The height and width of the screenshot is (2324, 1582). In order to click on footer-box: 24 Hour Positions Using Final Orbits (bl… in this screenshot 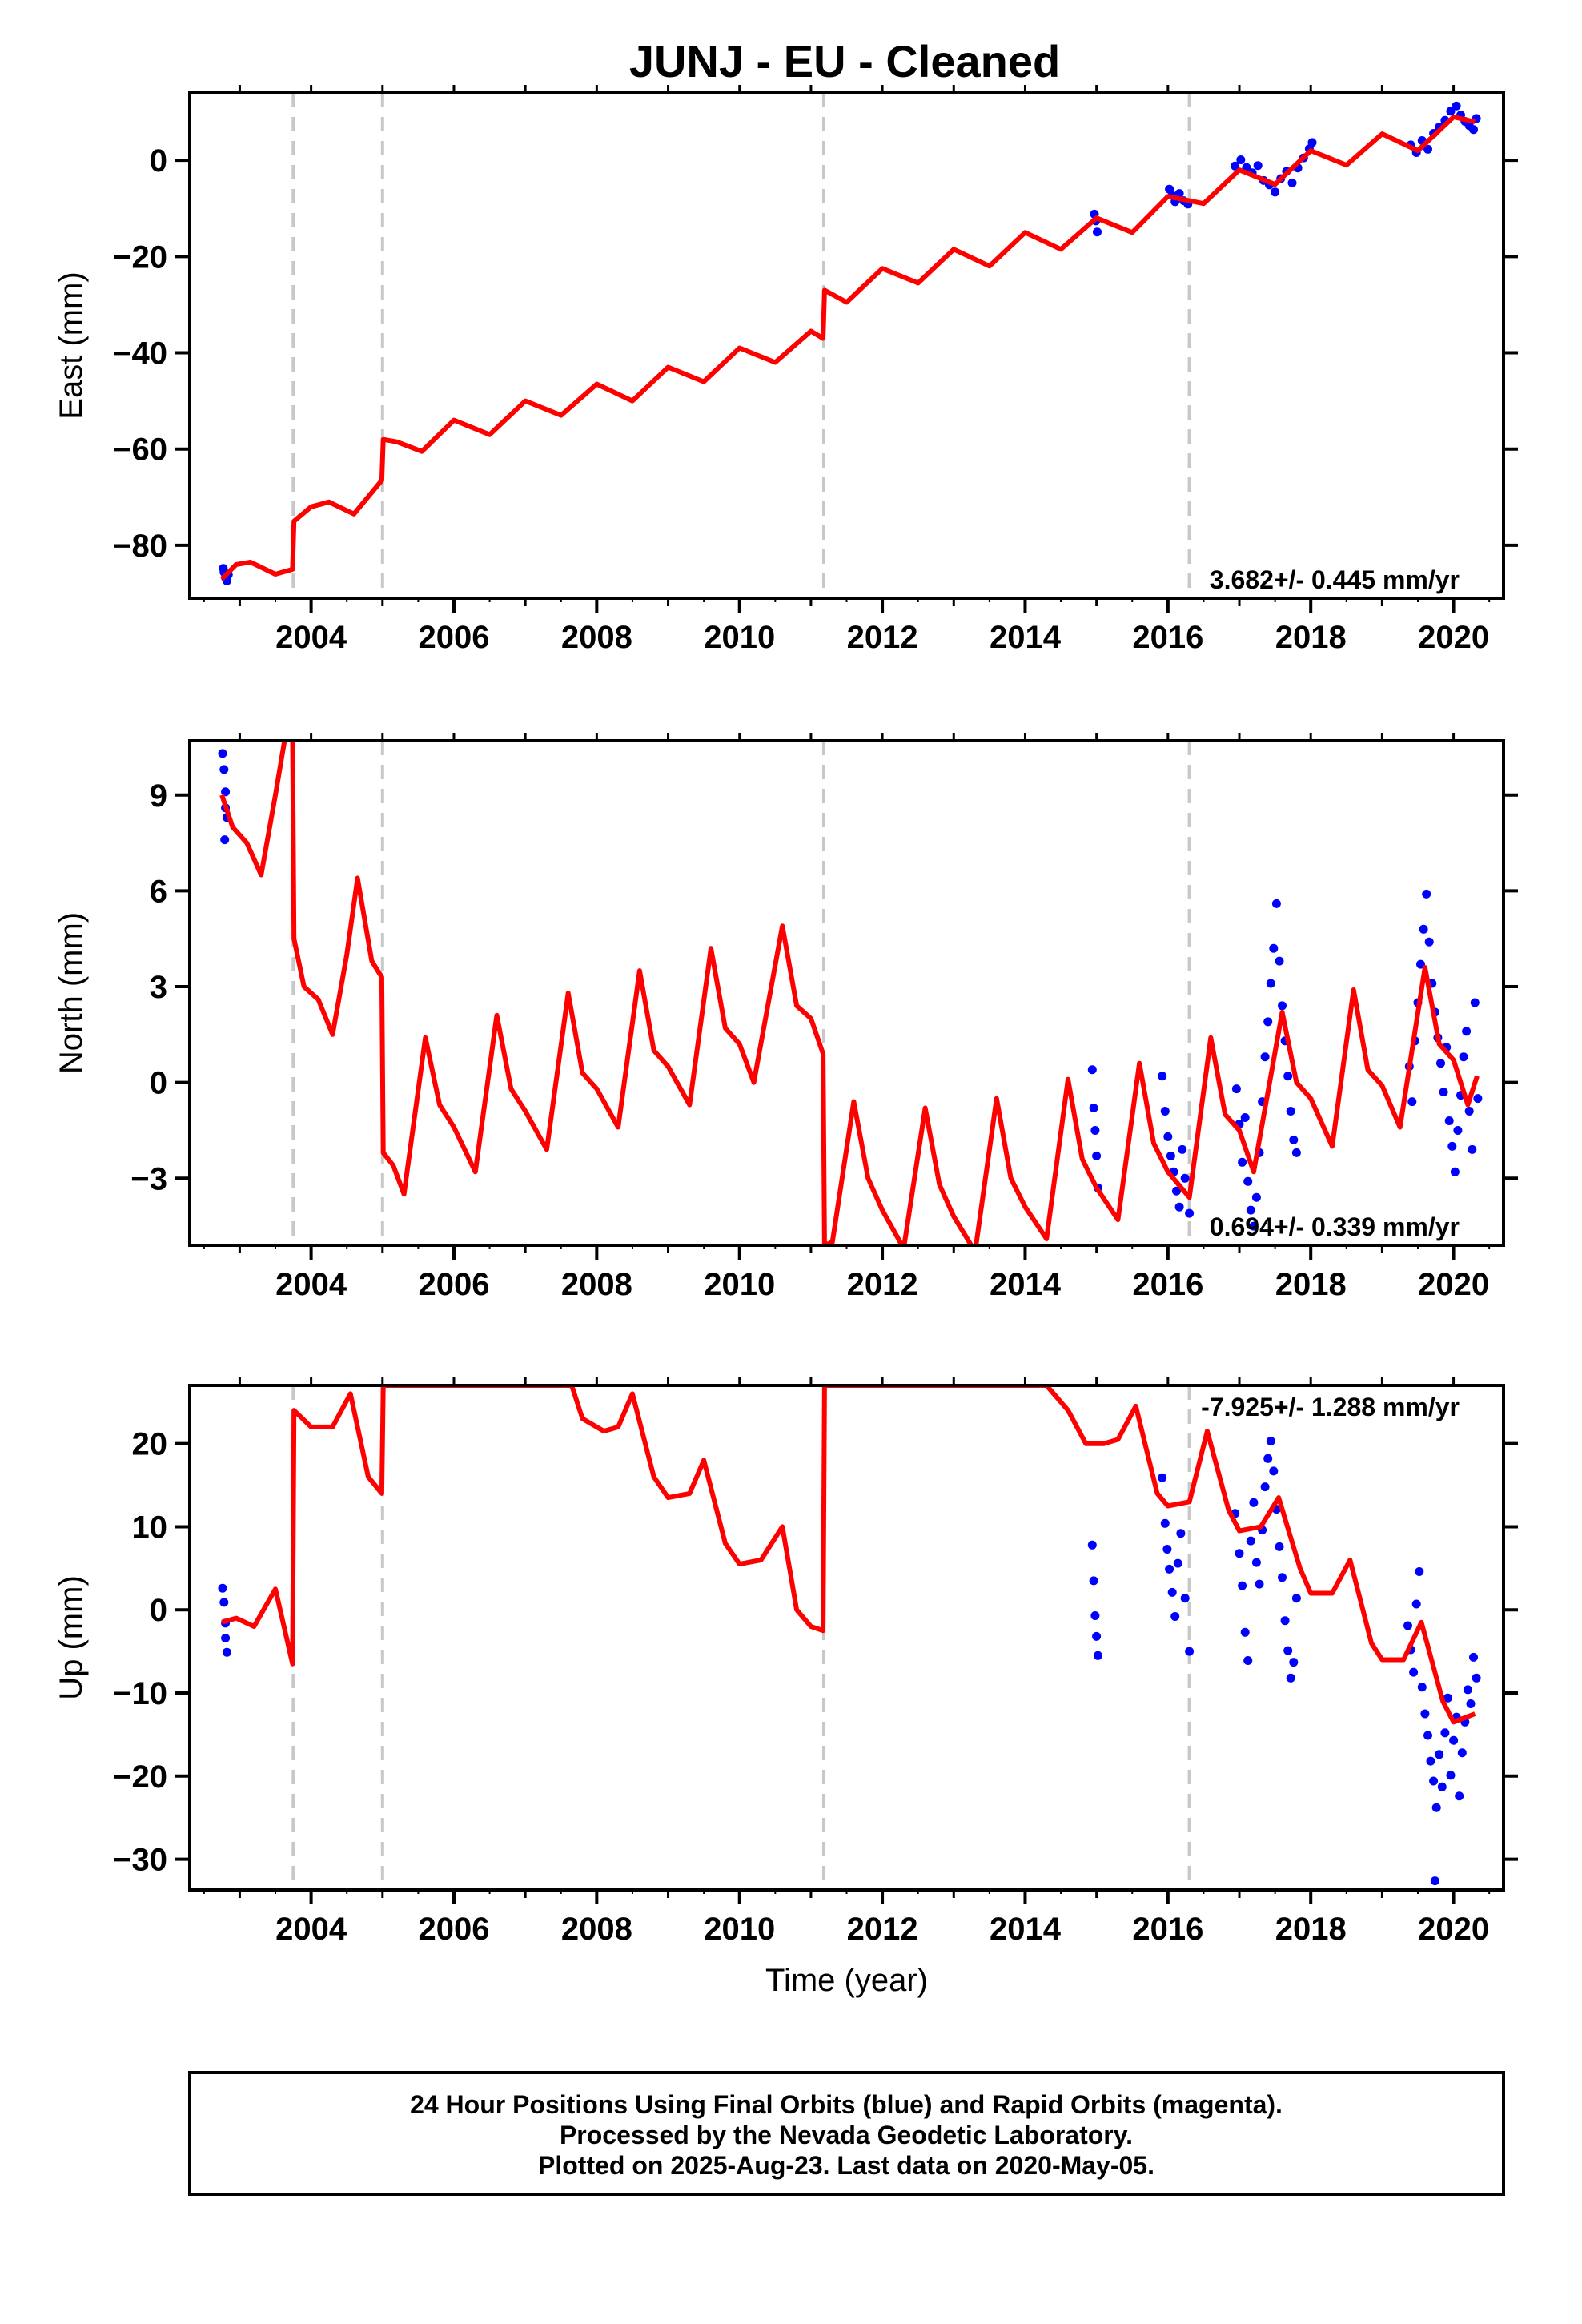, I will do `click(847, 2133)`.